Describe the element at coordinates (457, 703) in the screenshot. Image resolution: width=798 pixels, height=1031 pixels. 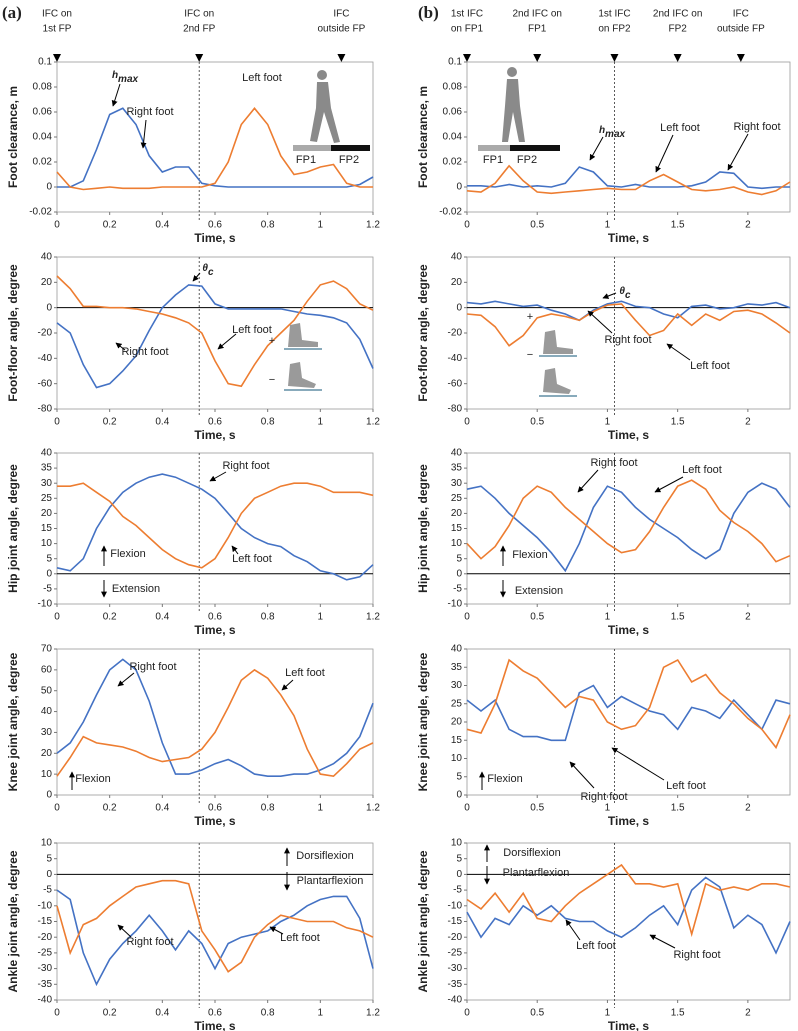
I see `y-tick-label: 25` at that location.